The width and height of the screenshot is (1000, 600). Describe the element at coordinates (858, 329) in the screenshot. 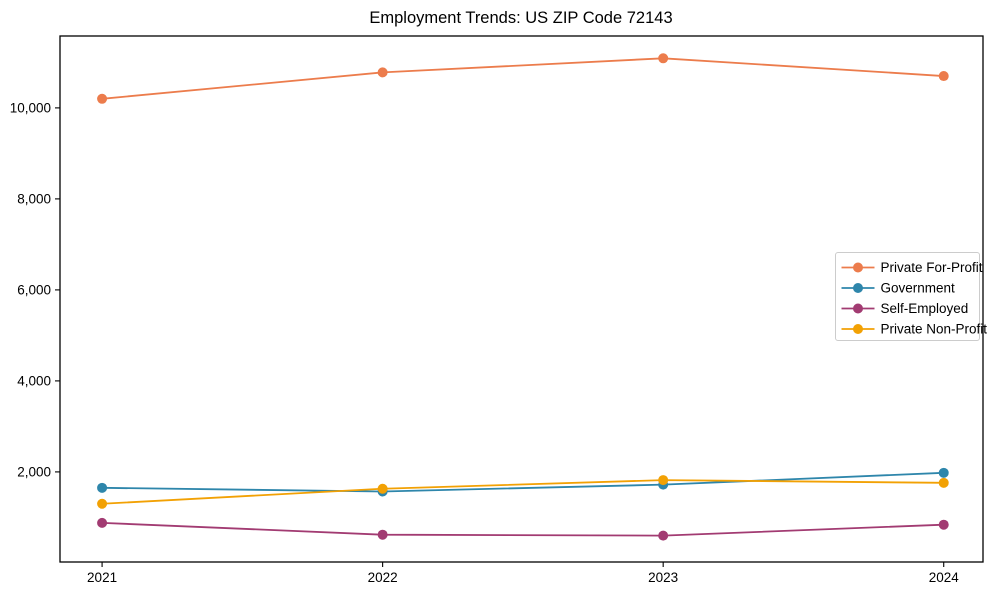

I see `legend-swatch-marker-private-non-profit` at that location.